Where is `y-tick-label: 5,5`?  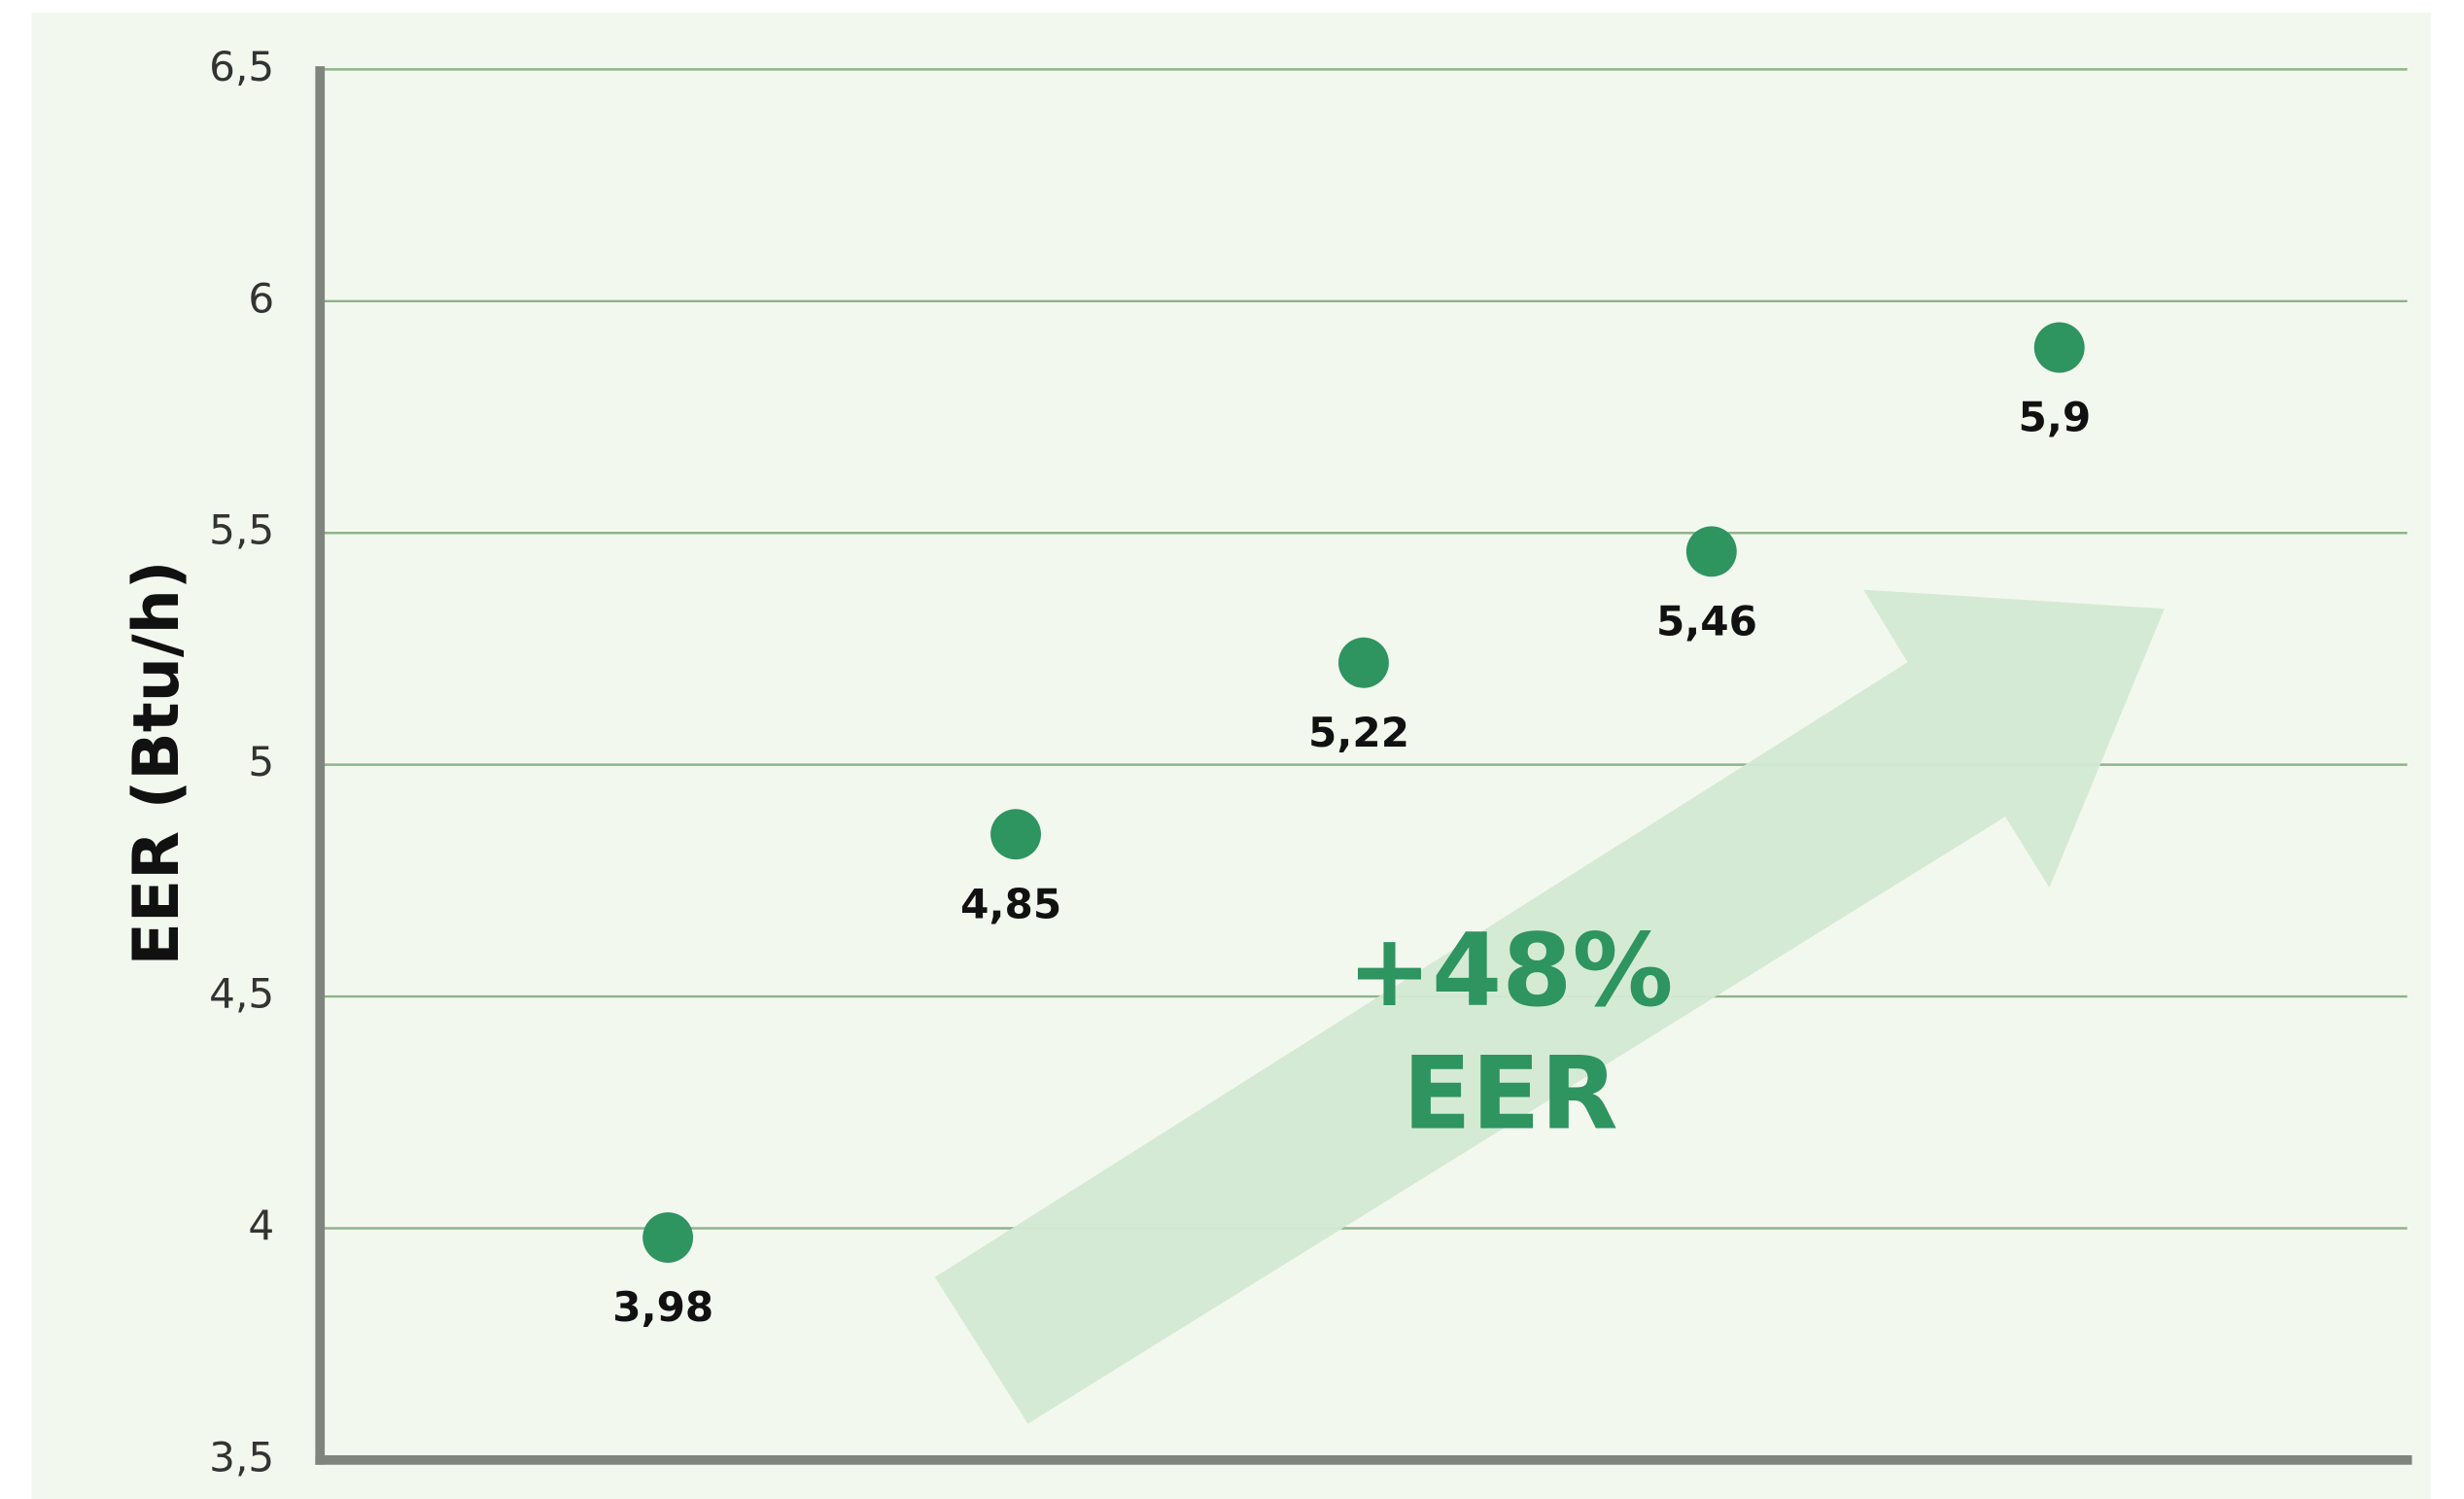 y-tick-label: 5,5 is located at coordinates (241, 530).